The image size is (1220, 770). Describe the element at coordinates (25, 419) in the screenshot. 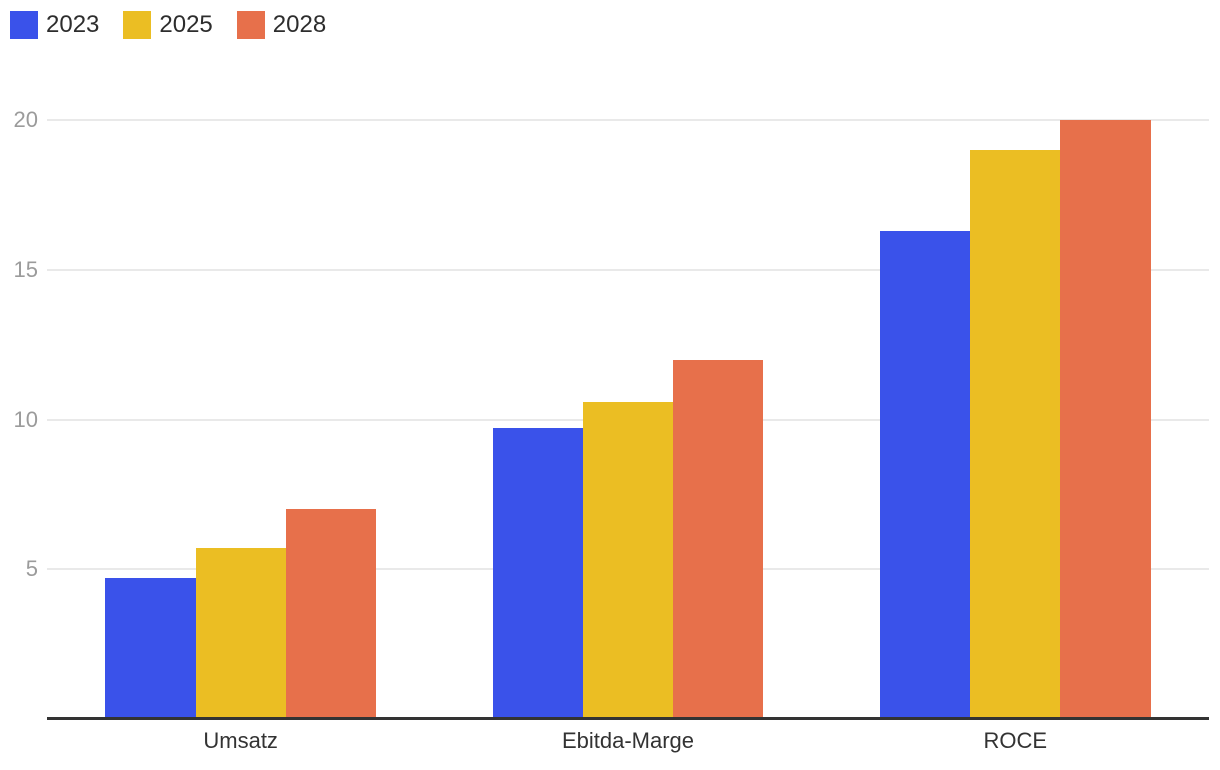

I see `y-tick-label-10: 10` at that location.